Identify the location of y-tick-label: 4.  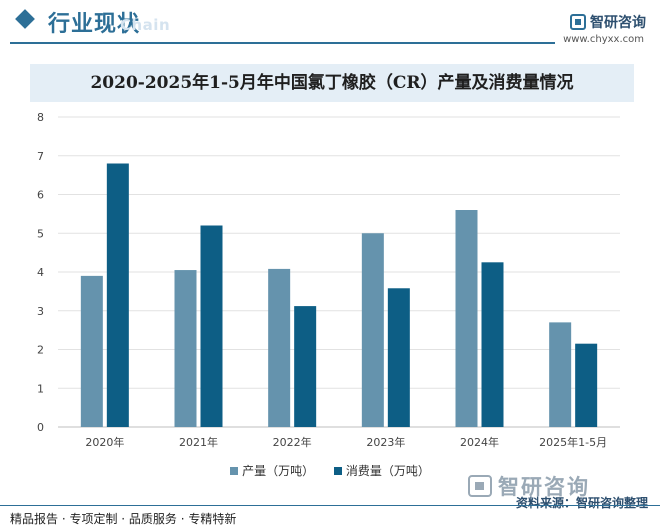
(40, 272).